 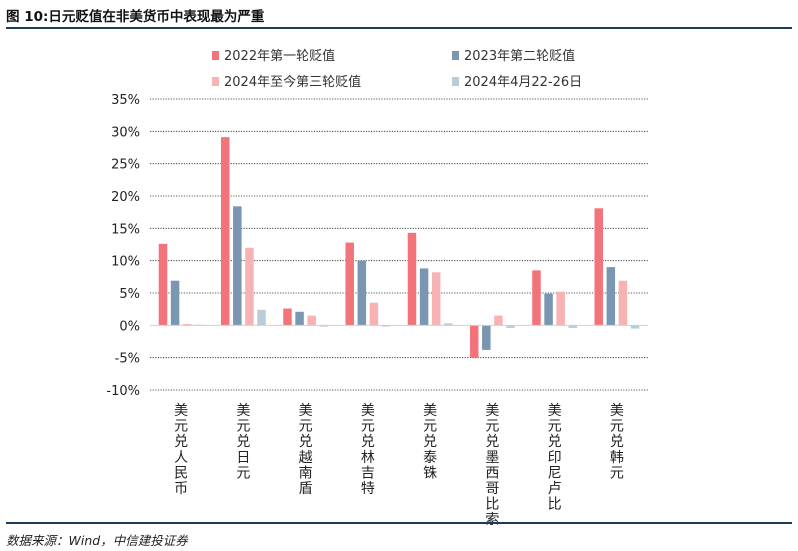 What do you see at coordinates (97, 540) in the screenshot?
I see `source-note: 数据来源：Wind，中信建投证券` at bounding box center [97, 540].